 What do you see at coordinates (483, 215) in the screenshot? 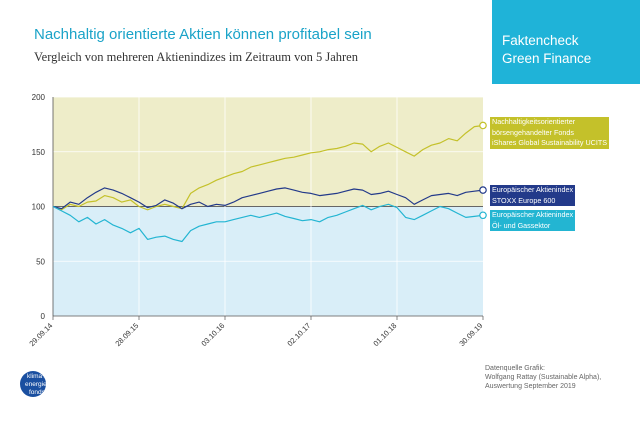
I see `series-end-marker-oil-gas` at bounding box center [483, 215].